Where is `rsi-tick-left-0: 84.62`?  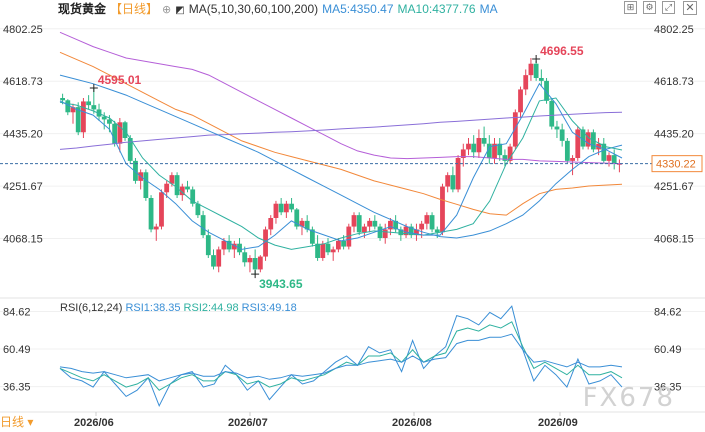 rsi-tick-left-0: 84.62 is located at coordinates (17, 312).